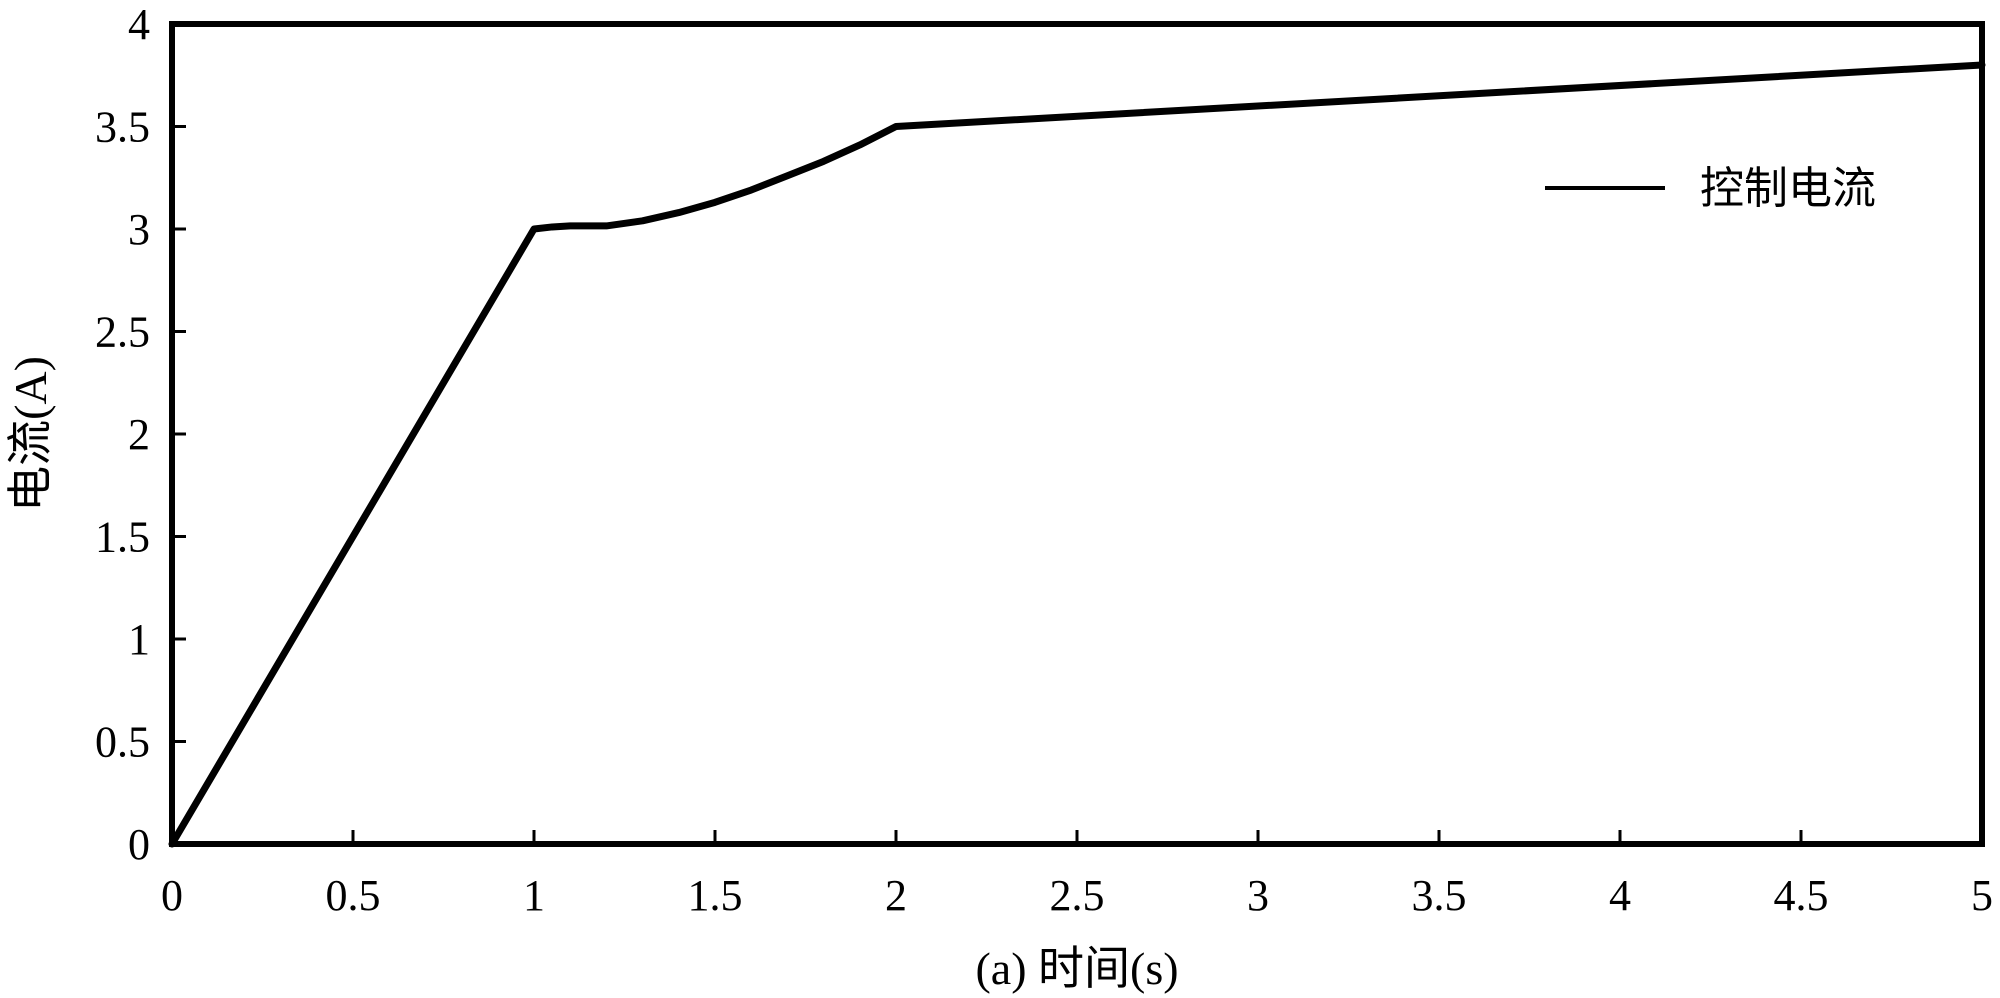  What do you see at coordinates (122, 742) in the screenshot?
I see `y-tick-label: 0.5` at bounding box center [122, 742].